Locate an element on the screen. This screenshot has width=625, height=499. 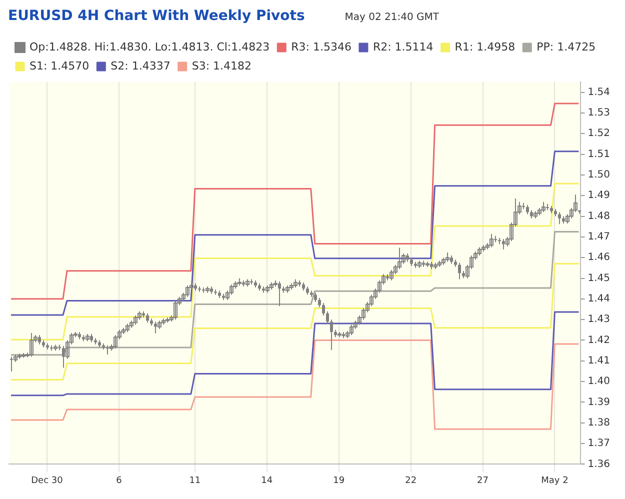
x-tick-label: May 2 is located at coordinates (554, 481).